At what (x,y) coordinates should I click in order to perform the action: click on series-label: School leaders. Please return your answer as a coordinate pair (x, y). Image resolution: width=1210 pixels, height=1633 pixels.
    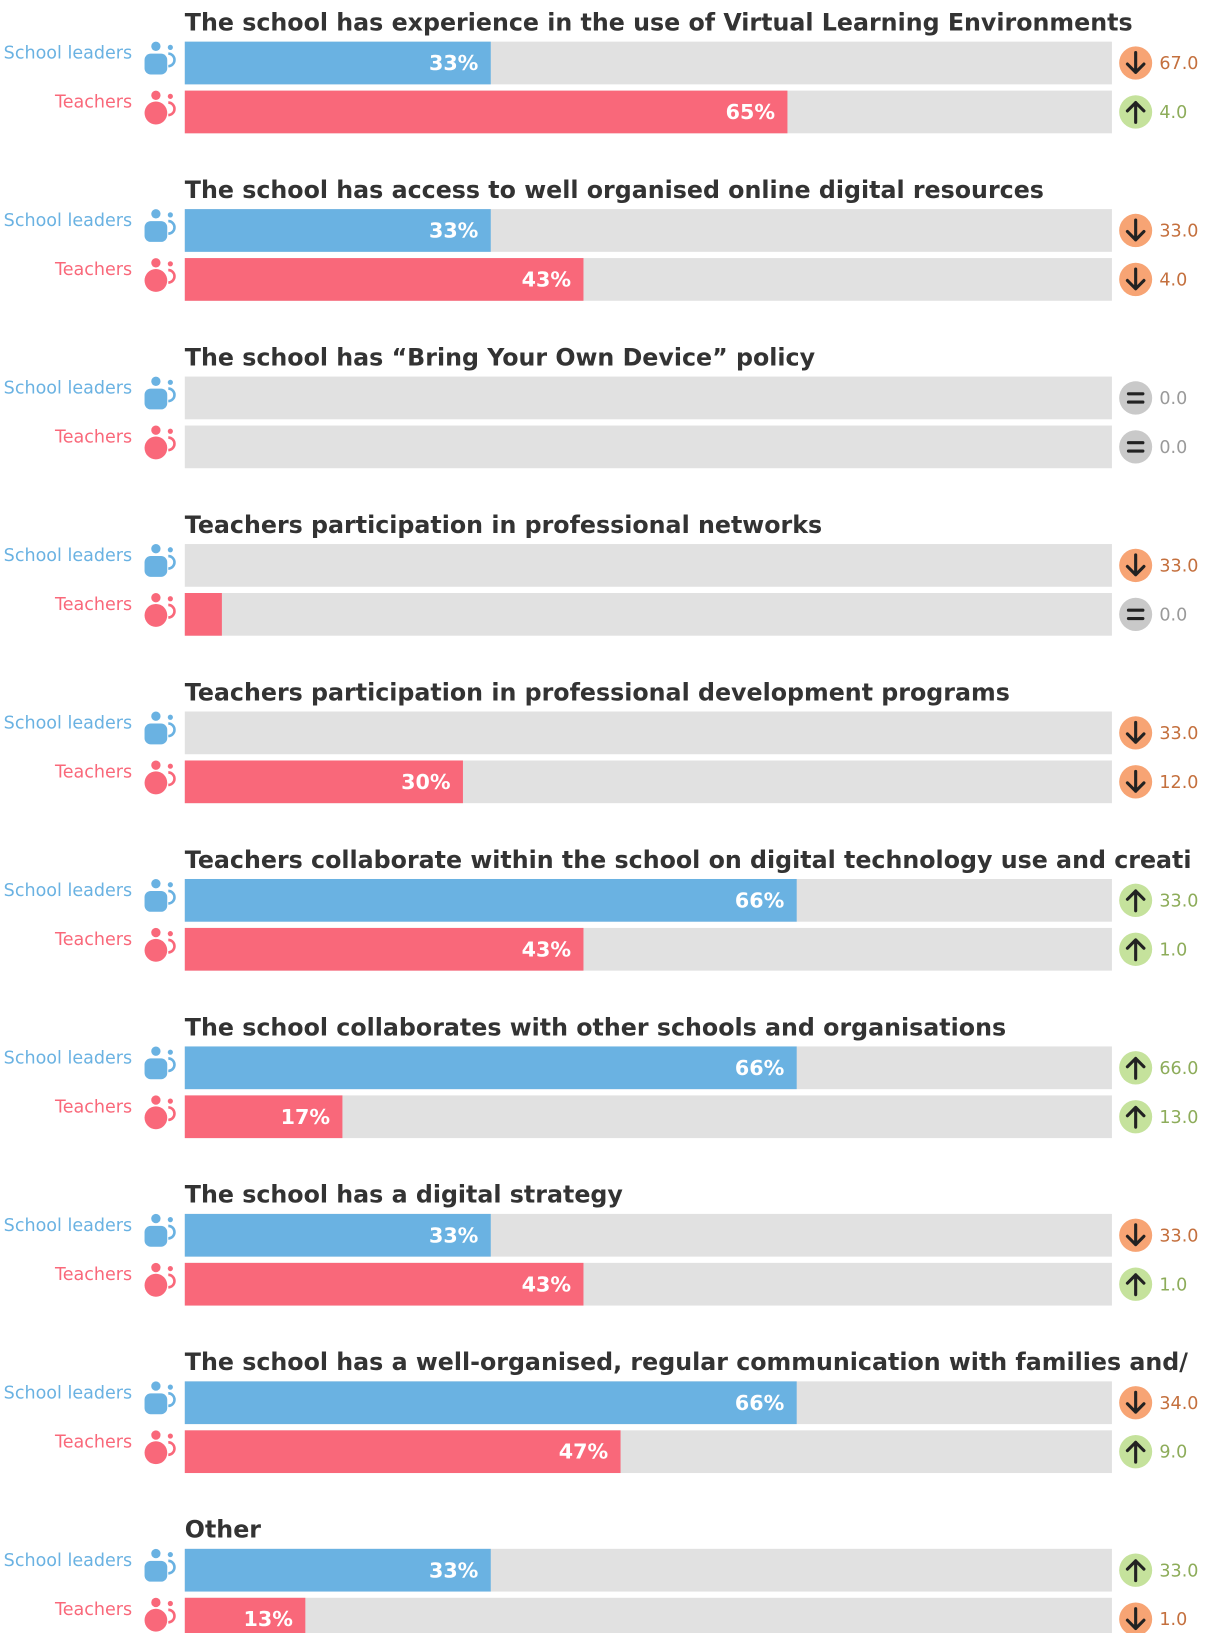
    Looking at the image, I should click on (68, 389).